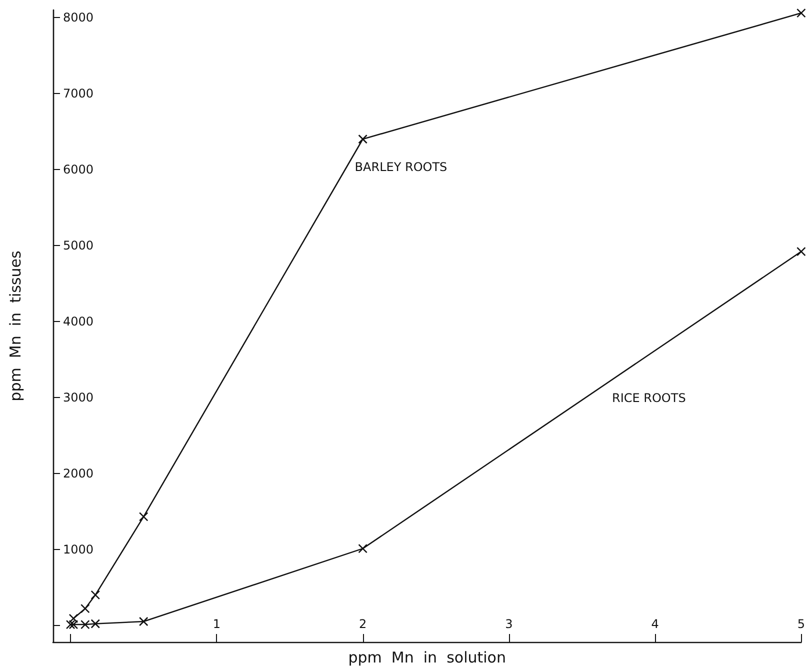 The height and width of the screenshot is (670, 808). Describe the element at coordinates (78, 473) in the screenshot. I see `y-tick-label: 2000` at that location.